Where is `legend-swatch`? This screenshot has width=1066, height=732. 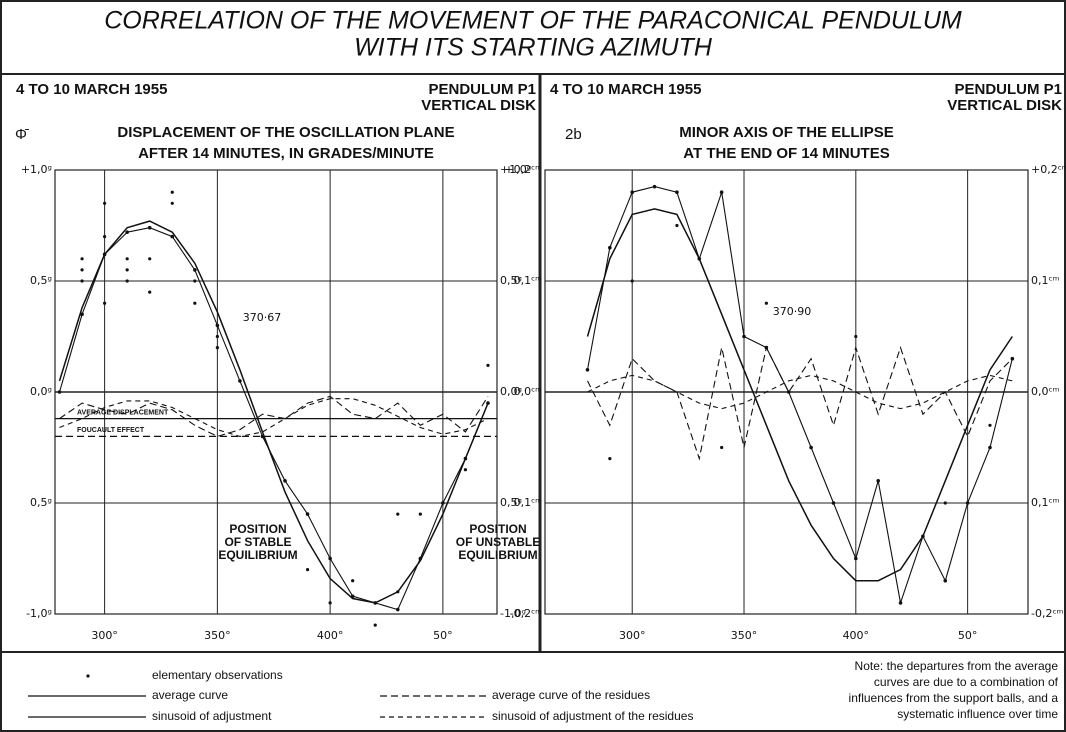
legend-swatch is located at coordinates (88, 676).